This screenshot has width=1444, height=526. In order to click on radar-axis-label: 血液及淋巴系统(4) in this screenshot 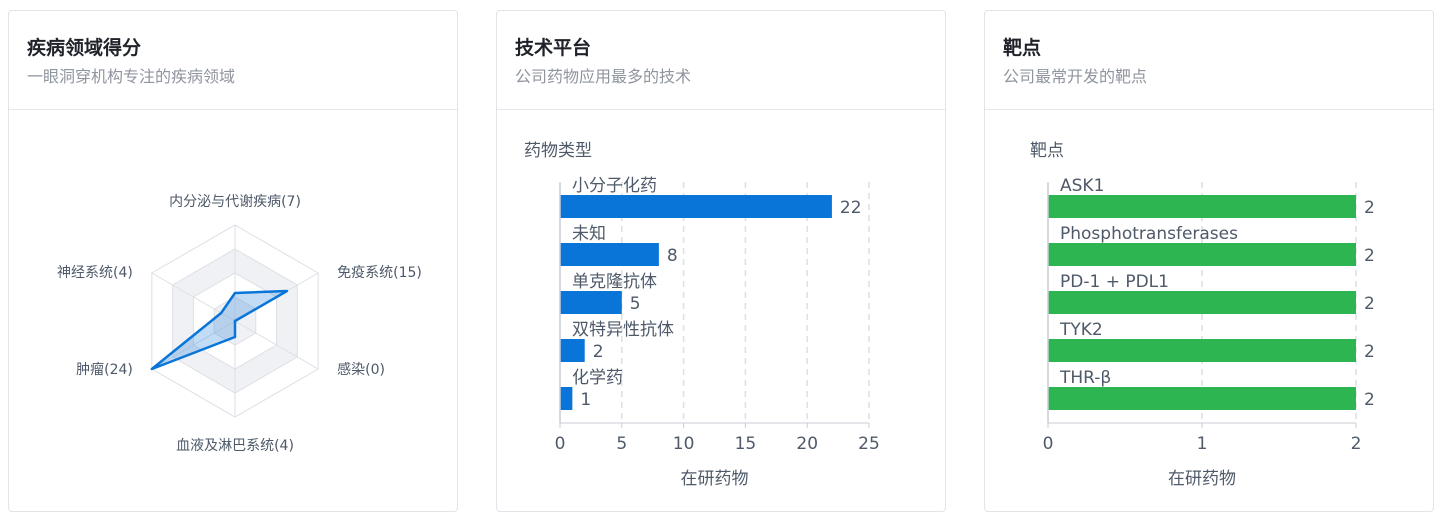, I will do `click(235, 446)`.